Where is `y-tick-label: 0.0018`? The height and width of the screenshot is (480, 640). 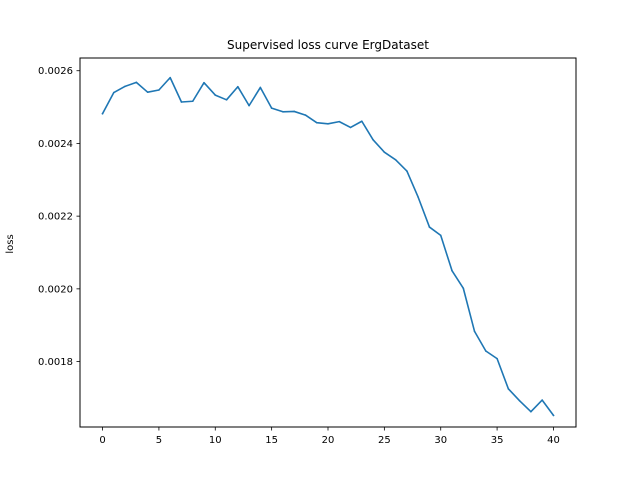
y-tick-label: 0.0018 is located at coordinates (55, 362).